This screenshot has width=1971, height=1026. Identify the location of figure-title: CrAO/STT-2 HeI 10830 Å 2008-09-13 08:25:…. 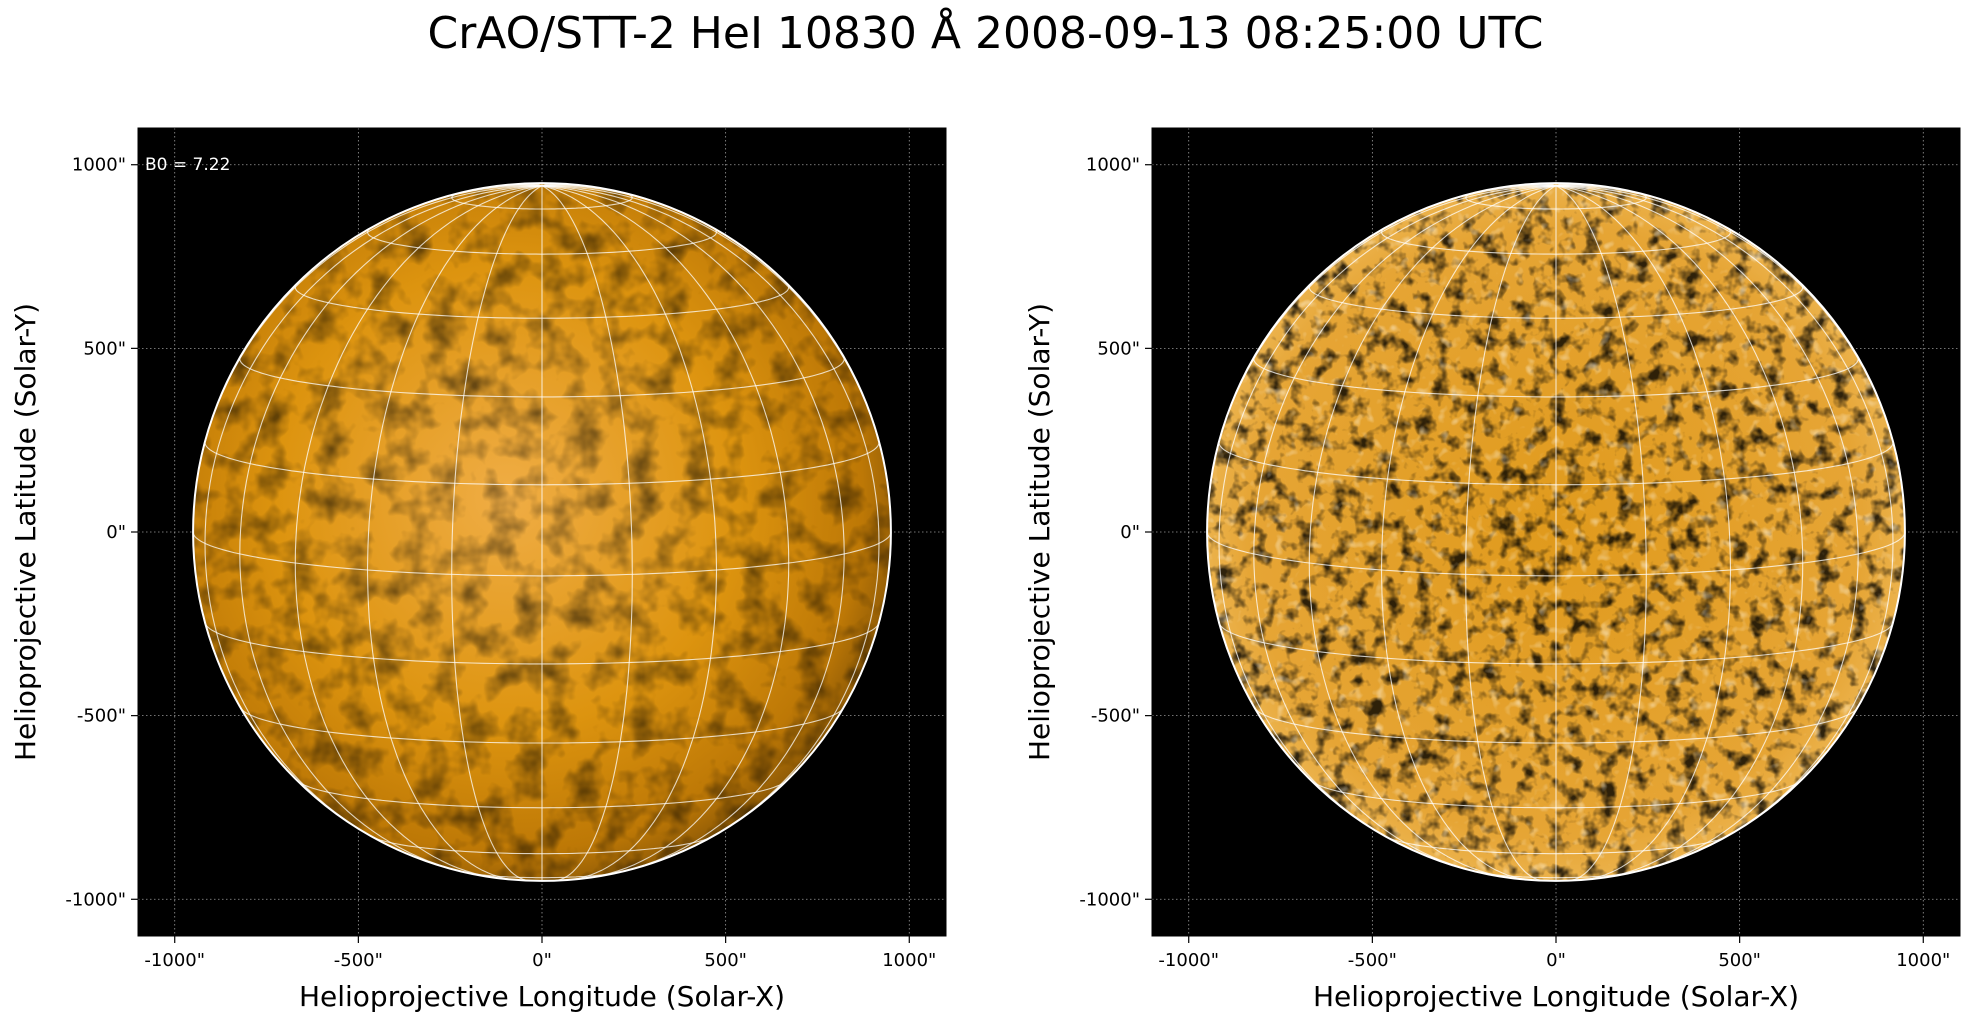
(985, 33).